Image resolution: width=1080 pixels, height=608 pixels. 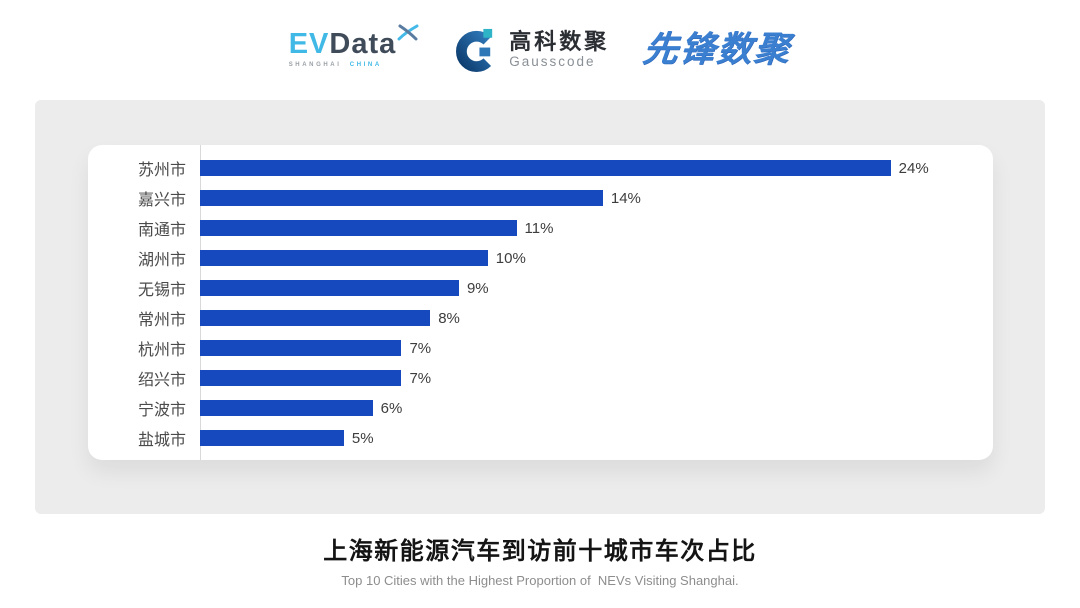 I want to click on category-label: 常州市, so click(x=161, y=320).